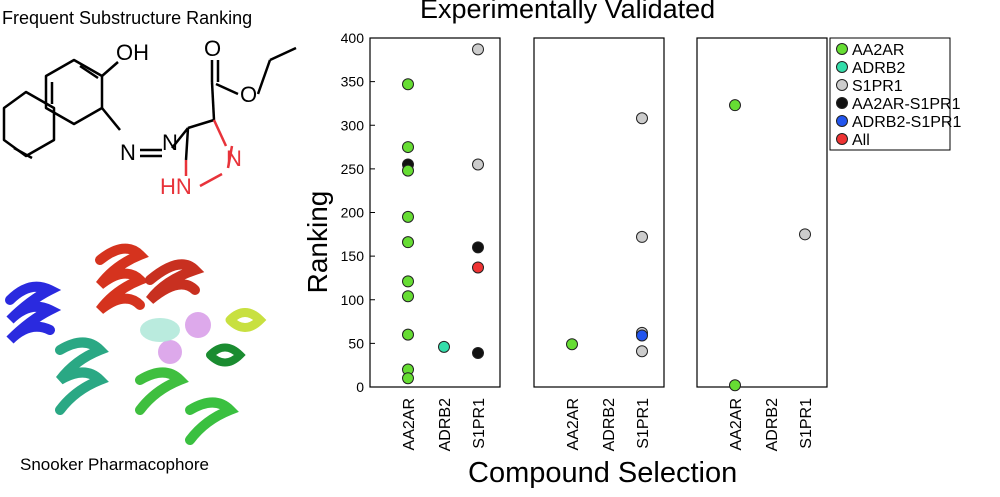  What do you see at coordinates (906, 122) in the screenshot?
I see `legend-label: ADRB2-S1PR1` at bounding box center [906, 122].